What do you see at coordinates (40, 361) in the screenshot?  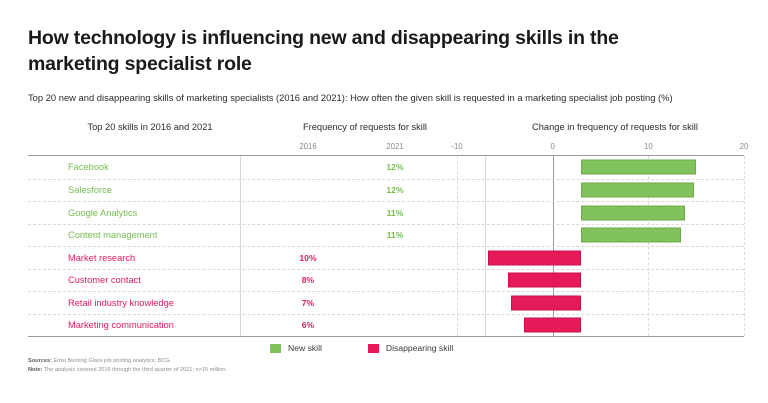 I see `sources-label: Sources:` at bounding box center [40, 361].